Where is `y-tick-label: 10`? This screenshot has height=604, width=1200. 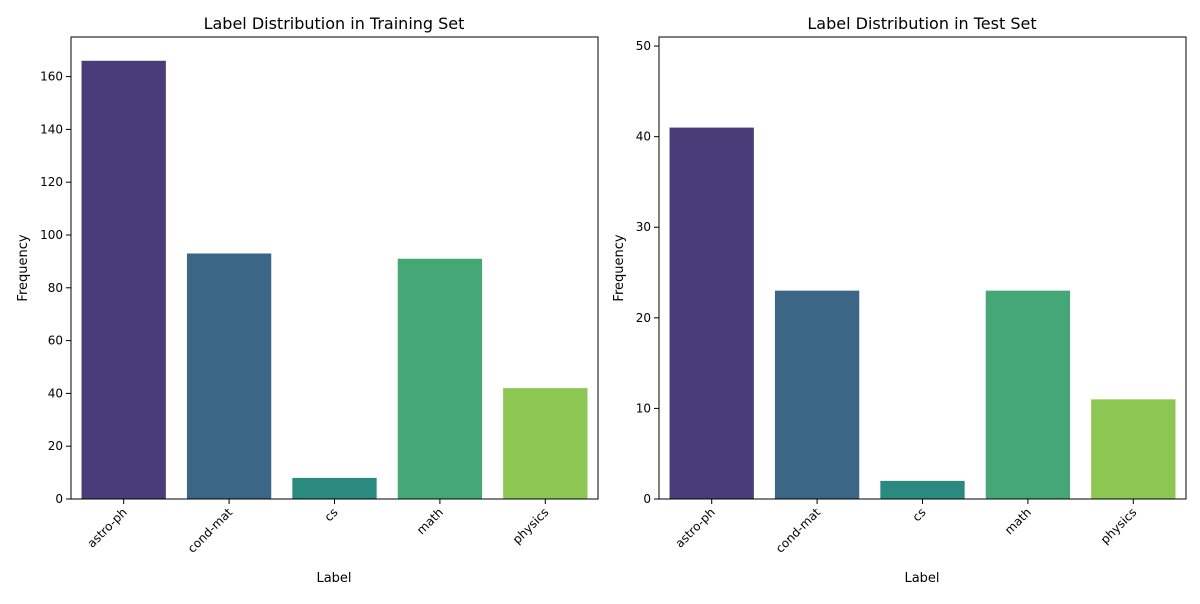
y-tick-label: 10 is located at coordinates (643, 408).